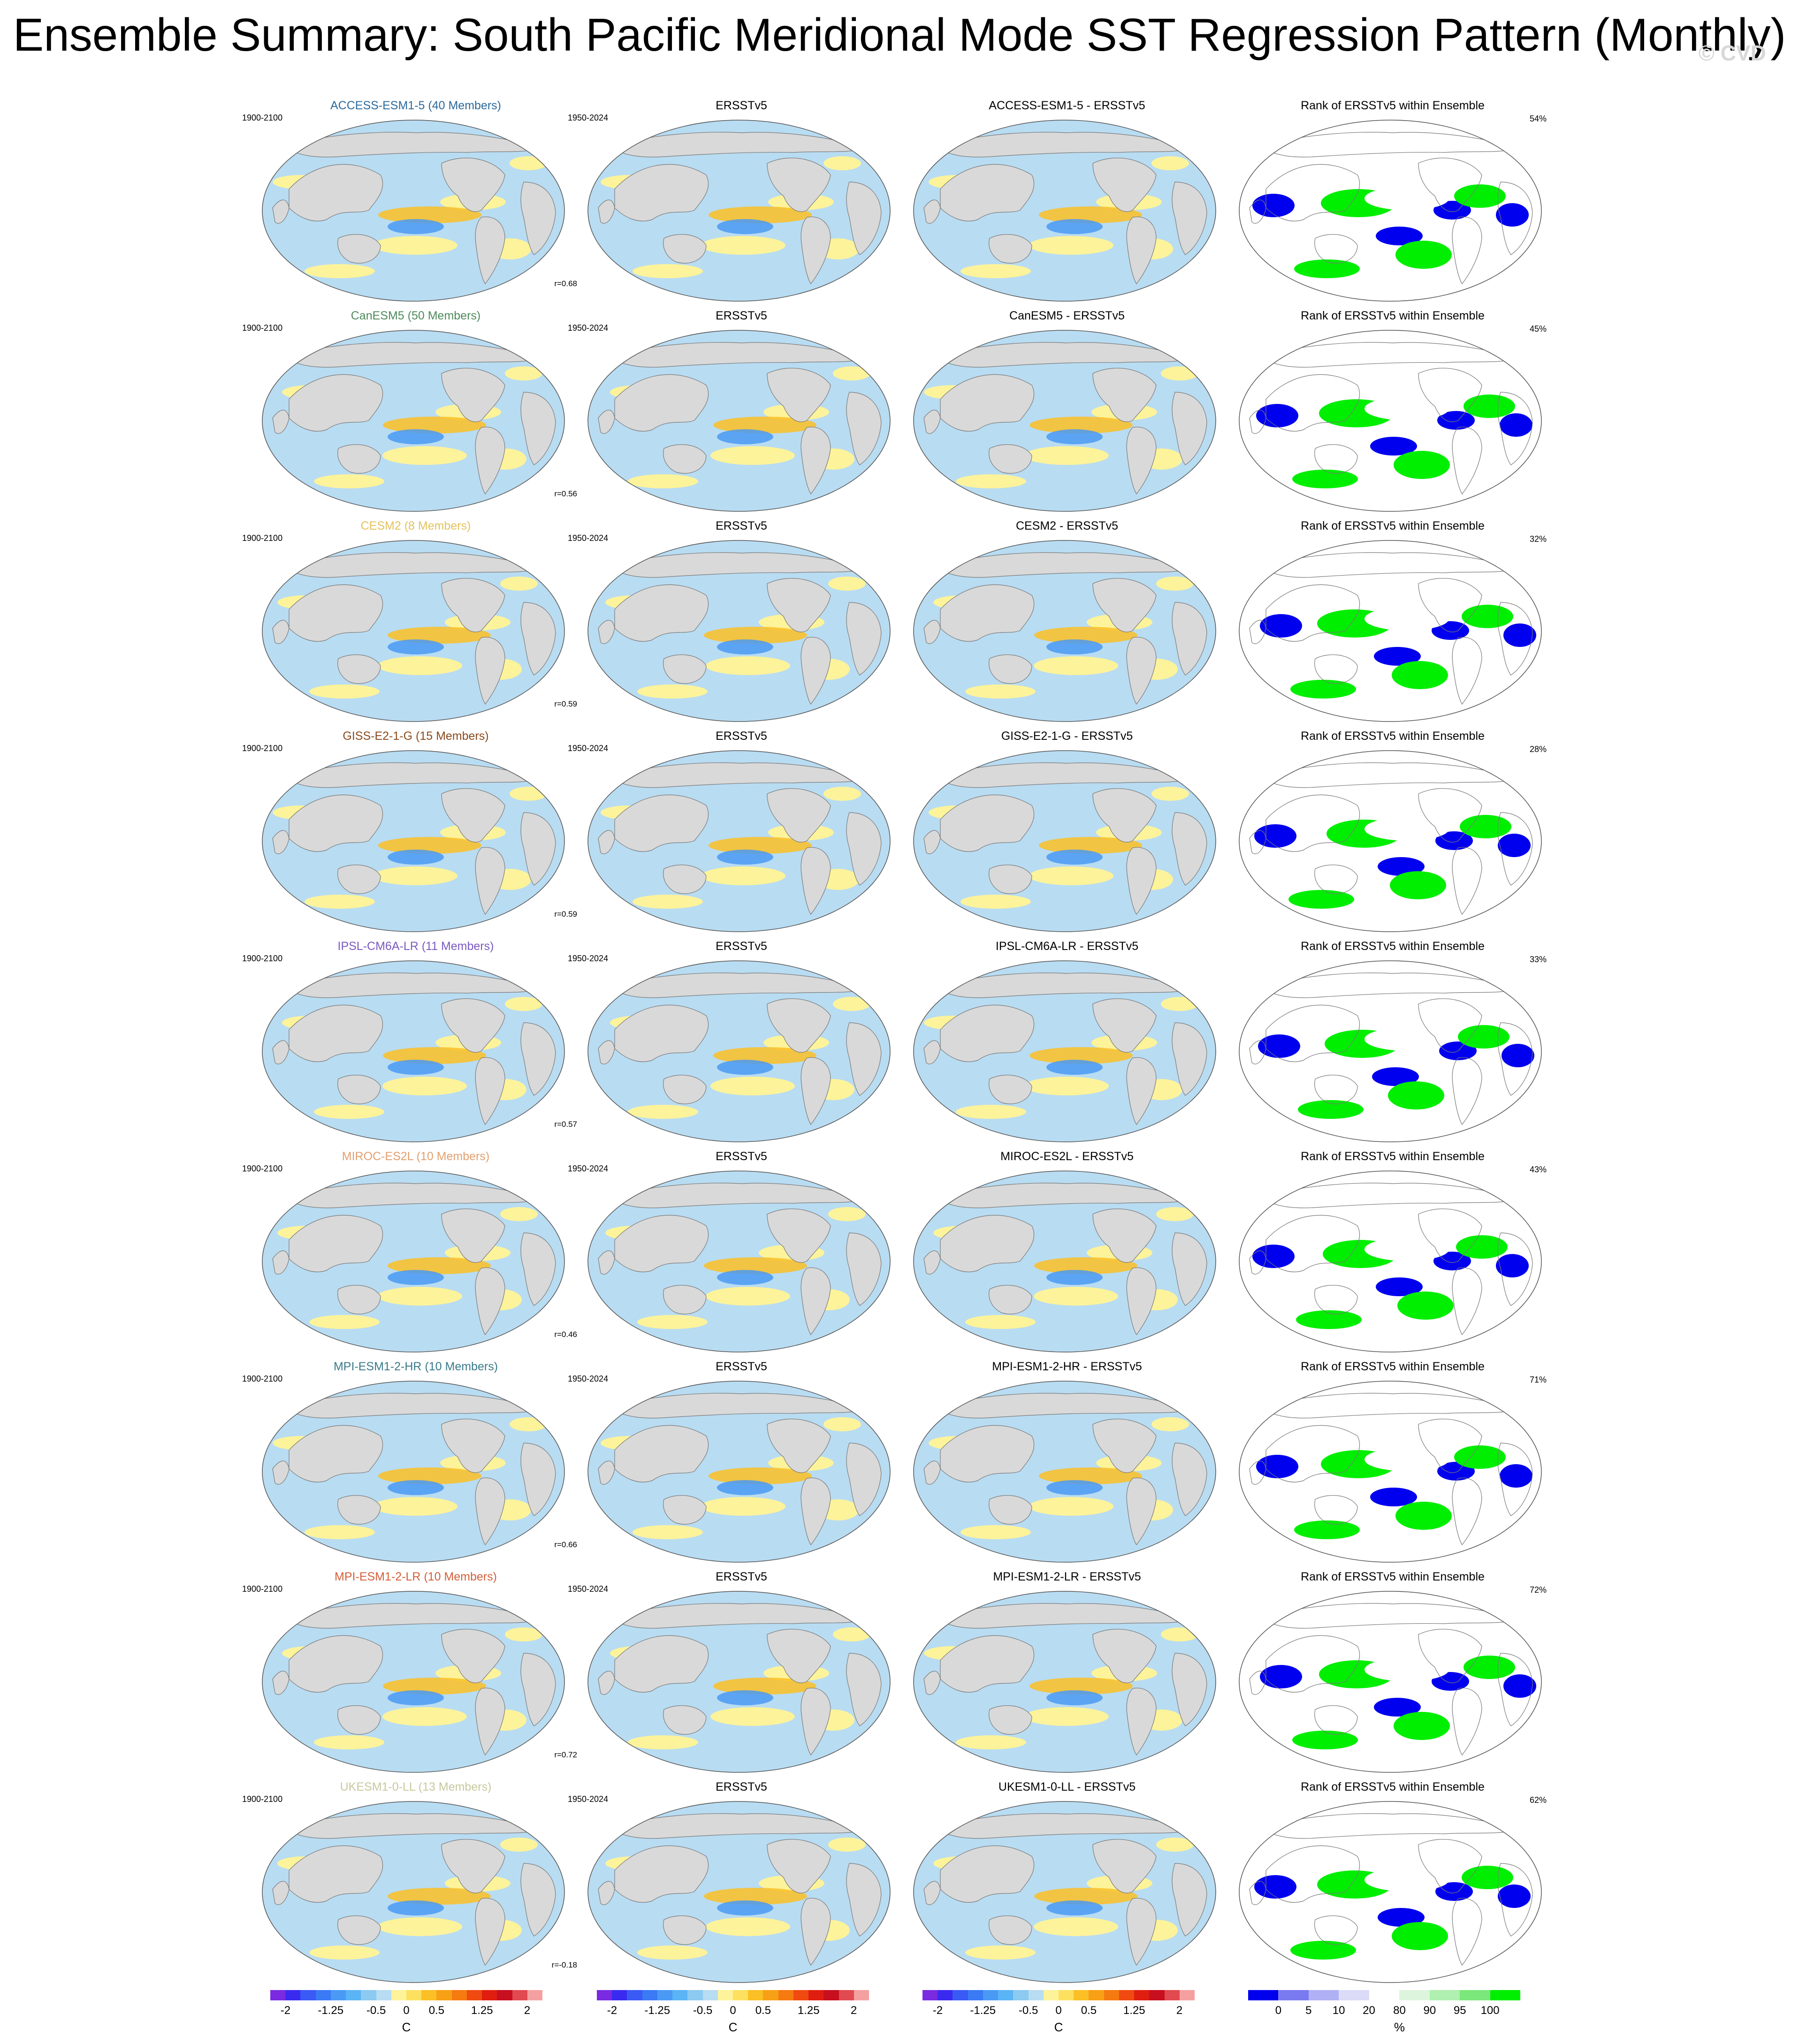 This screenshot has height=2044, width=1799. Describe the element at coordinates (1067, 201) in the screenshot. I see `difference-panel: ACCESS-ESM1-5 - ERSSTv5` at that location.